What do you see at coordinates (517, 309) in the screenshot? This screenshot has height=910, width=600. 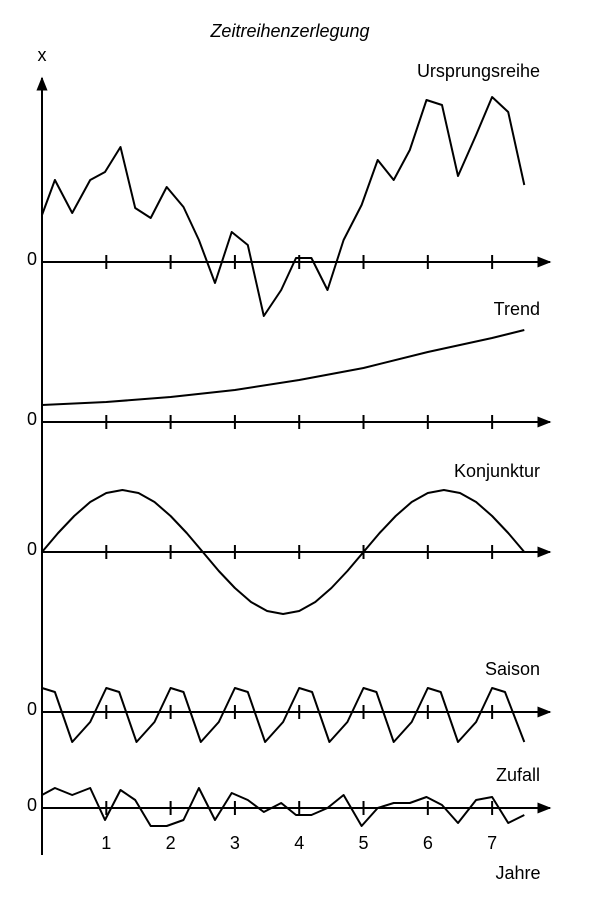 I see `series-label: Trend` at bounding box center [517, 309].